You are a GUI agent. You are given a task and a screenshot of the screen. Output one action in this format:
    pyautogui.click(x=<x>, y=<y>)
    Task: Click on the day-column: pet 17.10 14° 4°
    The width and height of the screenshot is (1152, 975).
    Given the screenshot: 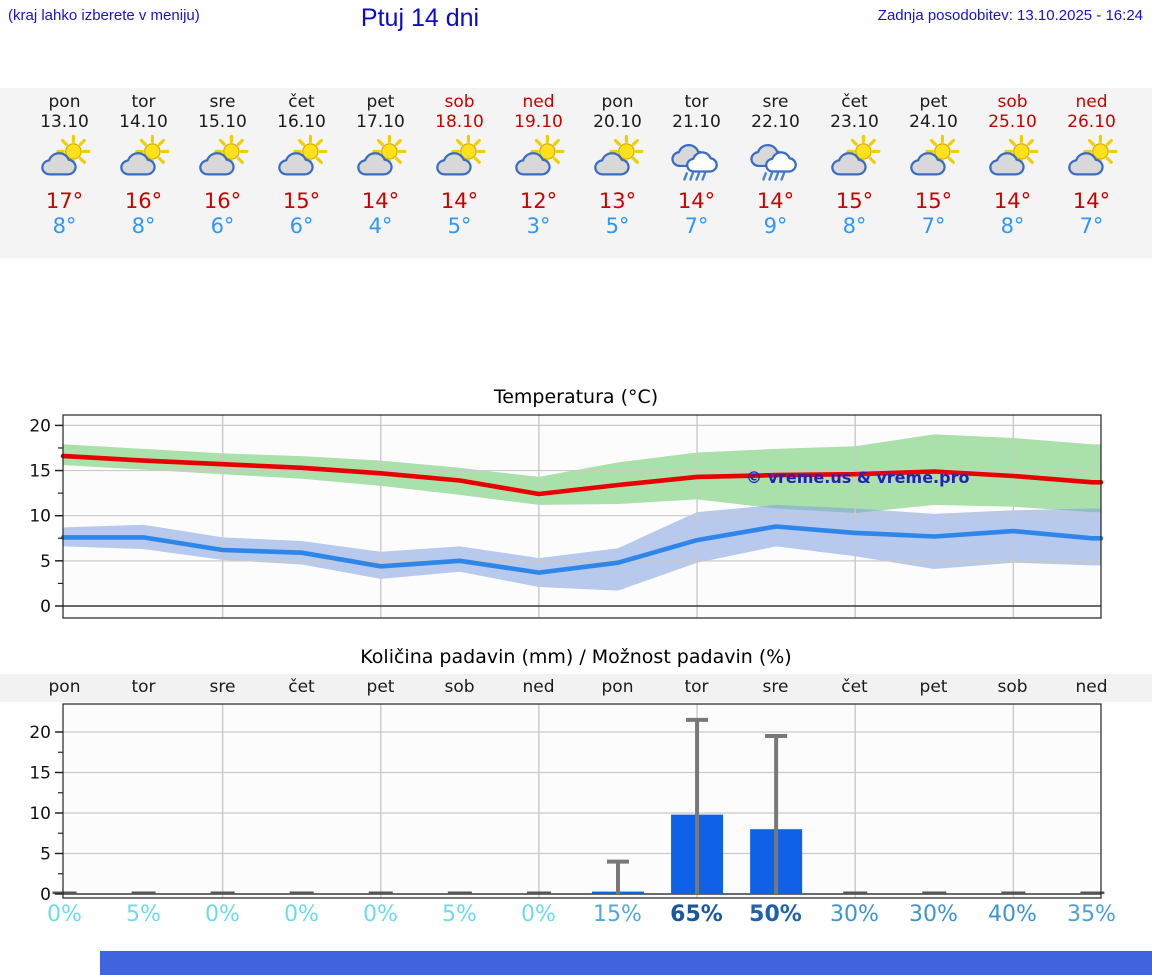 What is the action you would take?
    pyautogui.click(x=380, y=175)
    